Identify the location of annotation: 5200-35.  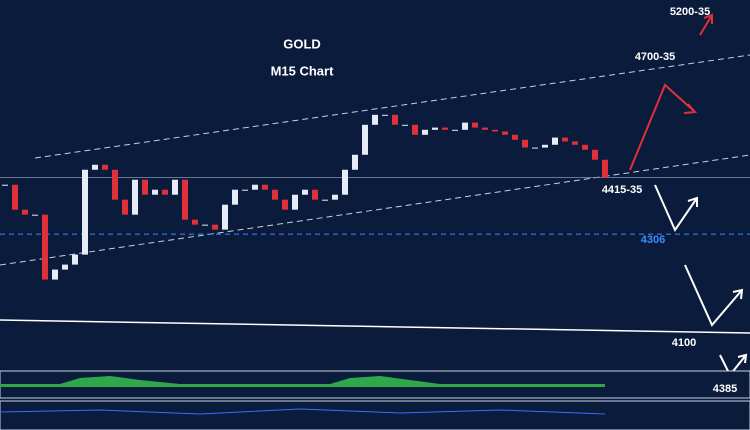
(690, 12).